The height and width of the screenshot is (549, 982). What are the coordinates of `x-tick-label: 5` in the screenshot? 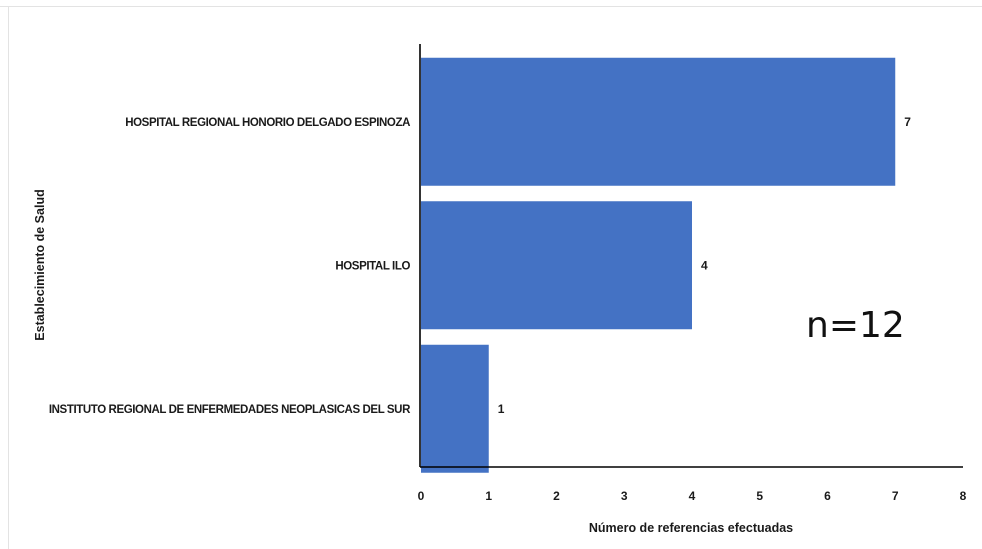 It's located at (759, 496).